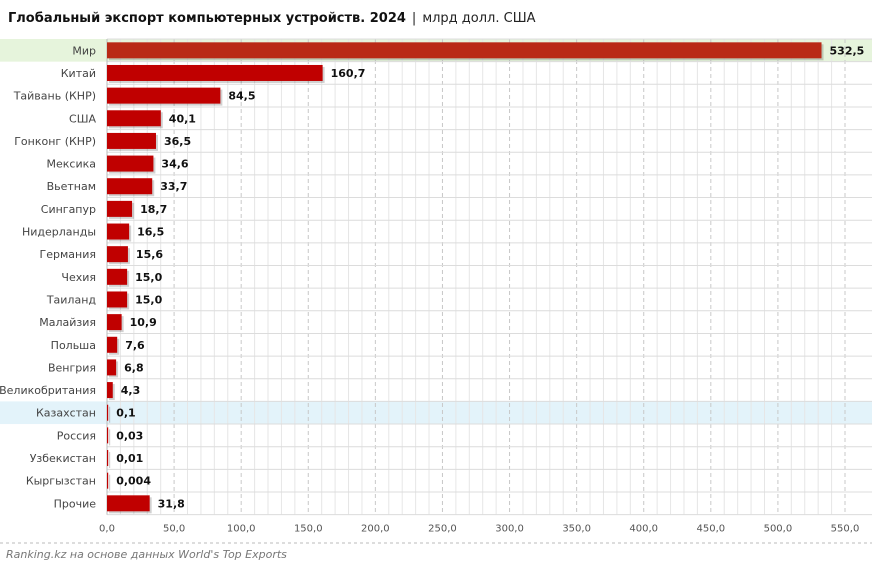 Image resolution: width=872 pixels, height=569 pixels. Describe the element at coordinates (442, 529) in the screenshot. I see `x-tick-label: 250,0` at that location.